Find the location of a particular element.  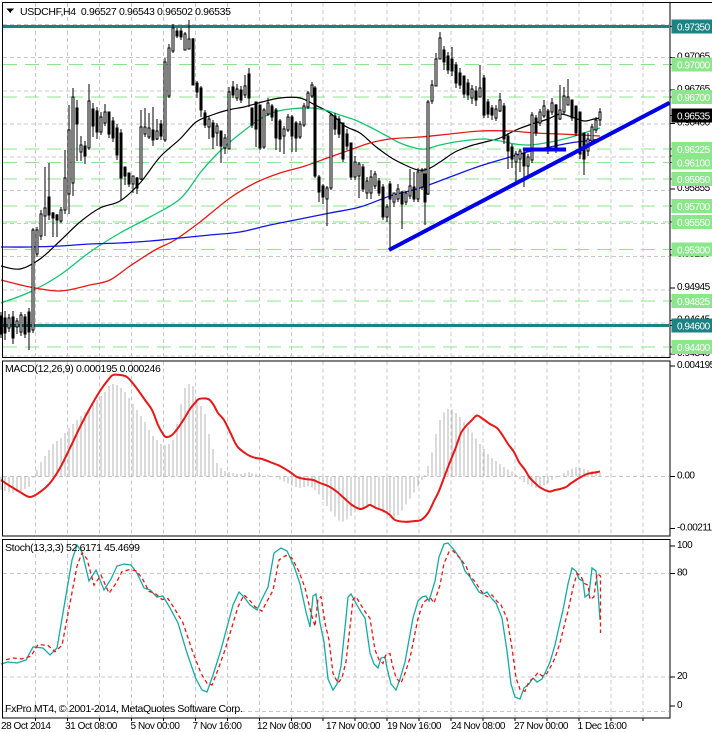

svg-text: 5 Nov 00:00 is located at coordinates (156, 726).